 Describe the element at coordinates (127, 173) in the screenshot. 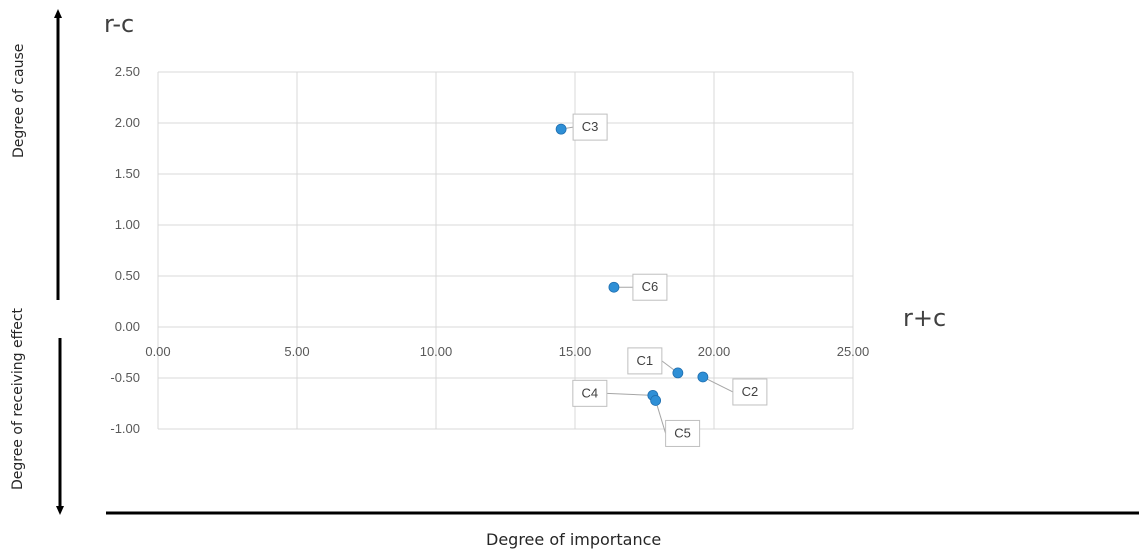

I see `y-tick-label: 1.50` at that location.